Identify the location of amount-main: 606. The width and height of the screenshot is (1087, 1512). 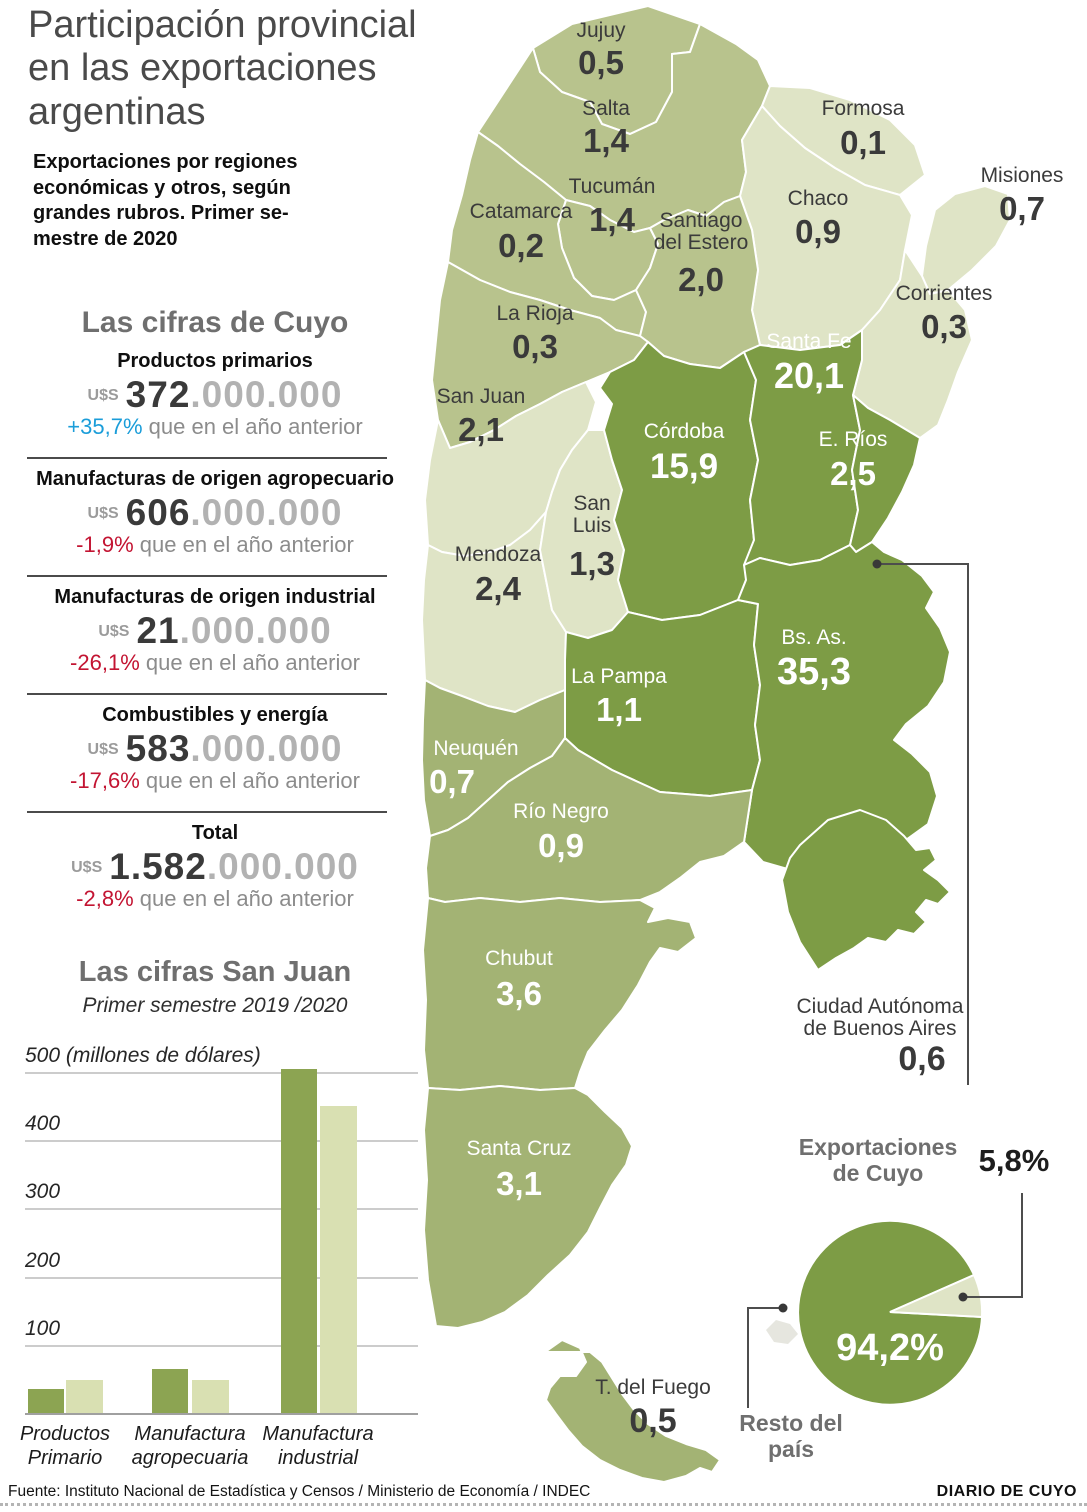
(158, 512).